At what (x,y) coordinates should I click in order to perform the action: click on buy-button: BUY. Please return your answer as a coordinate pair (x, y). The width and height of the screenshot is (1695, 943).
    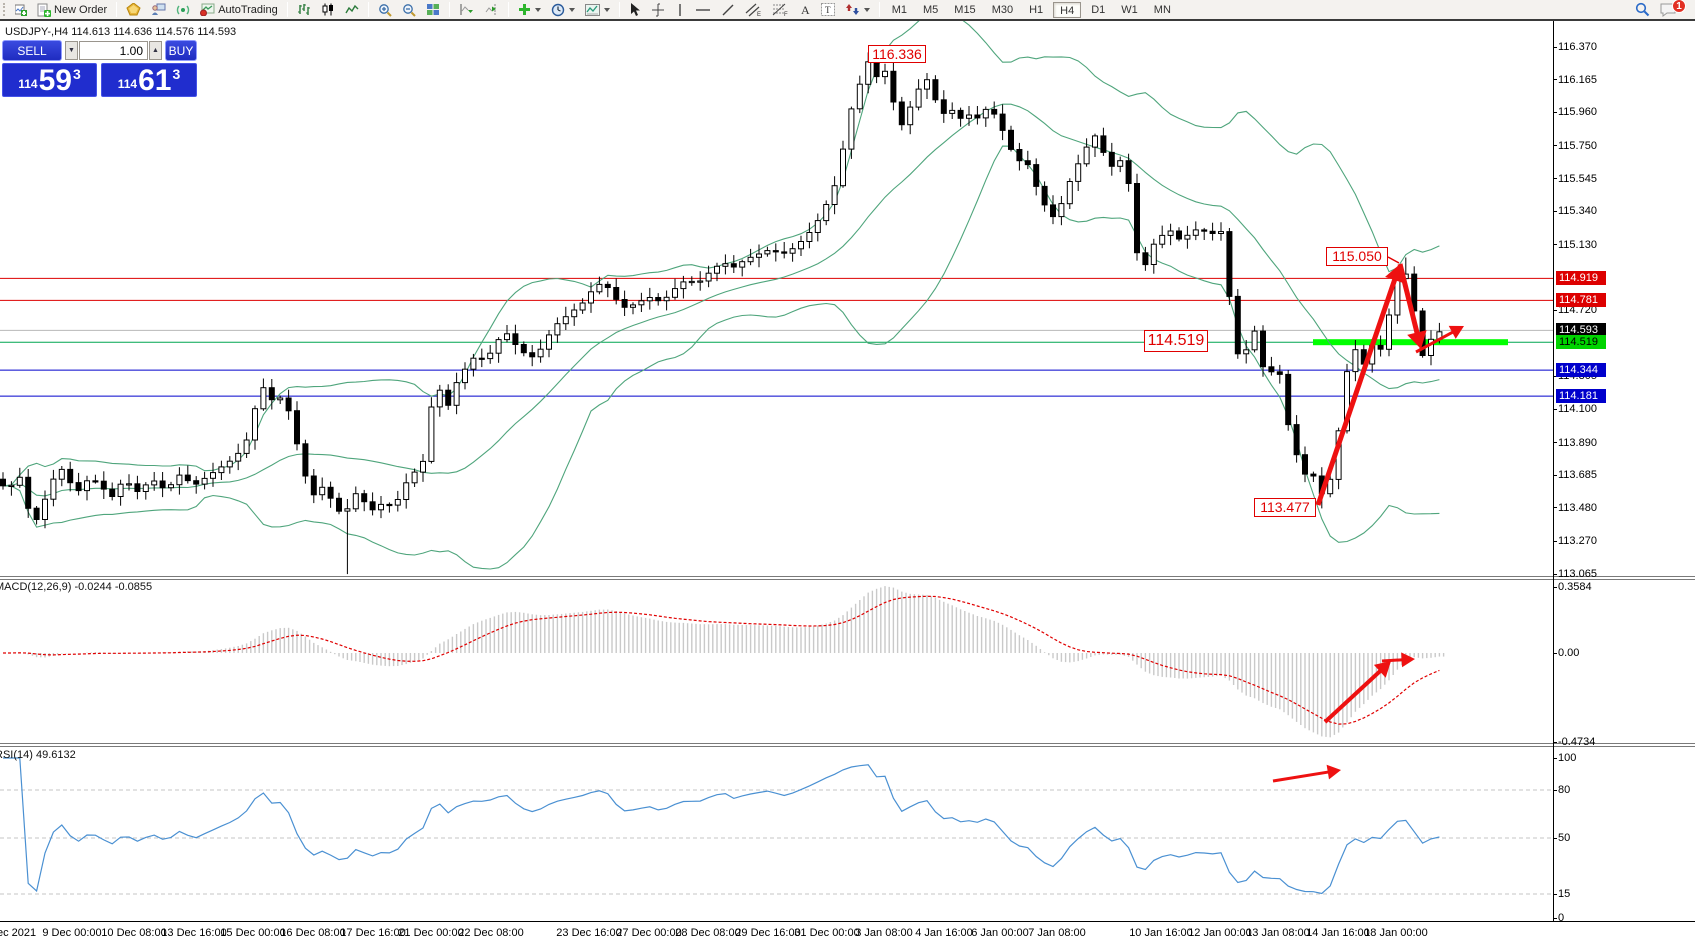
    Looking at the image, I should click on (181, 50).